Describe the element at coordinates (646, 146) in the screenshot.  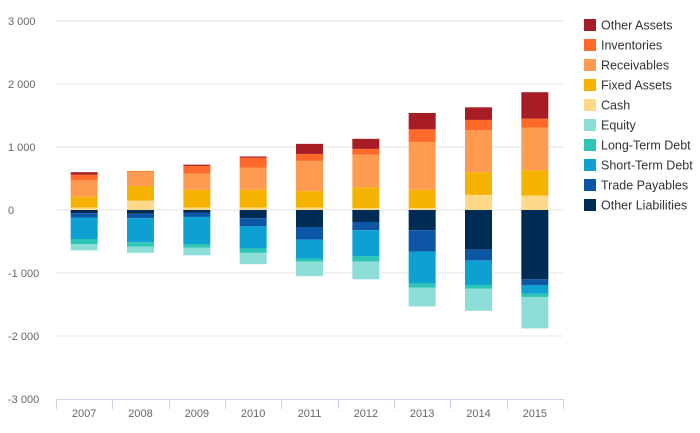
I see `legend-label: Long-Term Debt` at that location.